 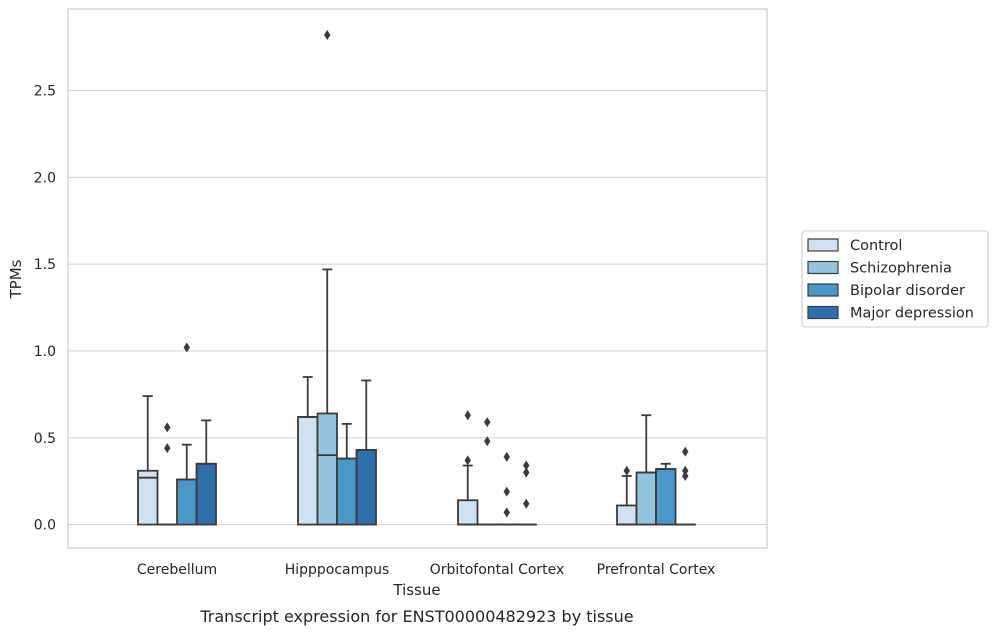 What do you see at coordinates (45, 526) in the screenshot?
I see `y-tick-label: 0.0` at bounding box center [45, 526].